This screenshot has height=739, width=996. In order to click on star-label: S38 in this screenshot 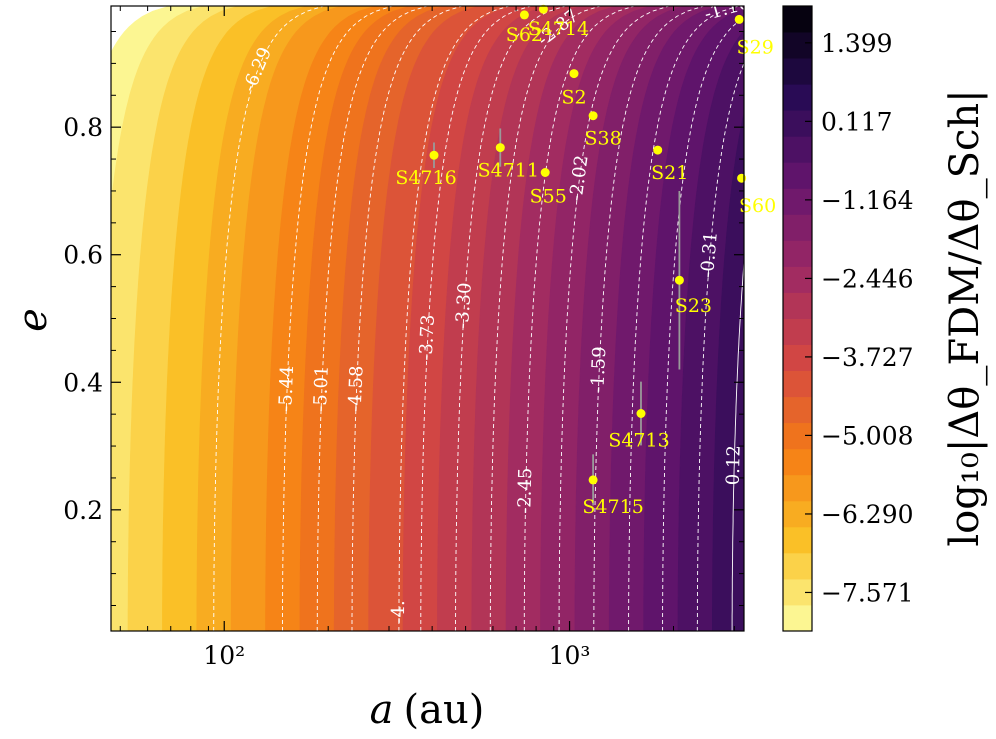, I will do `click(602, 139)`.